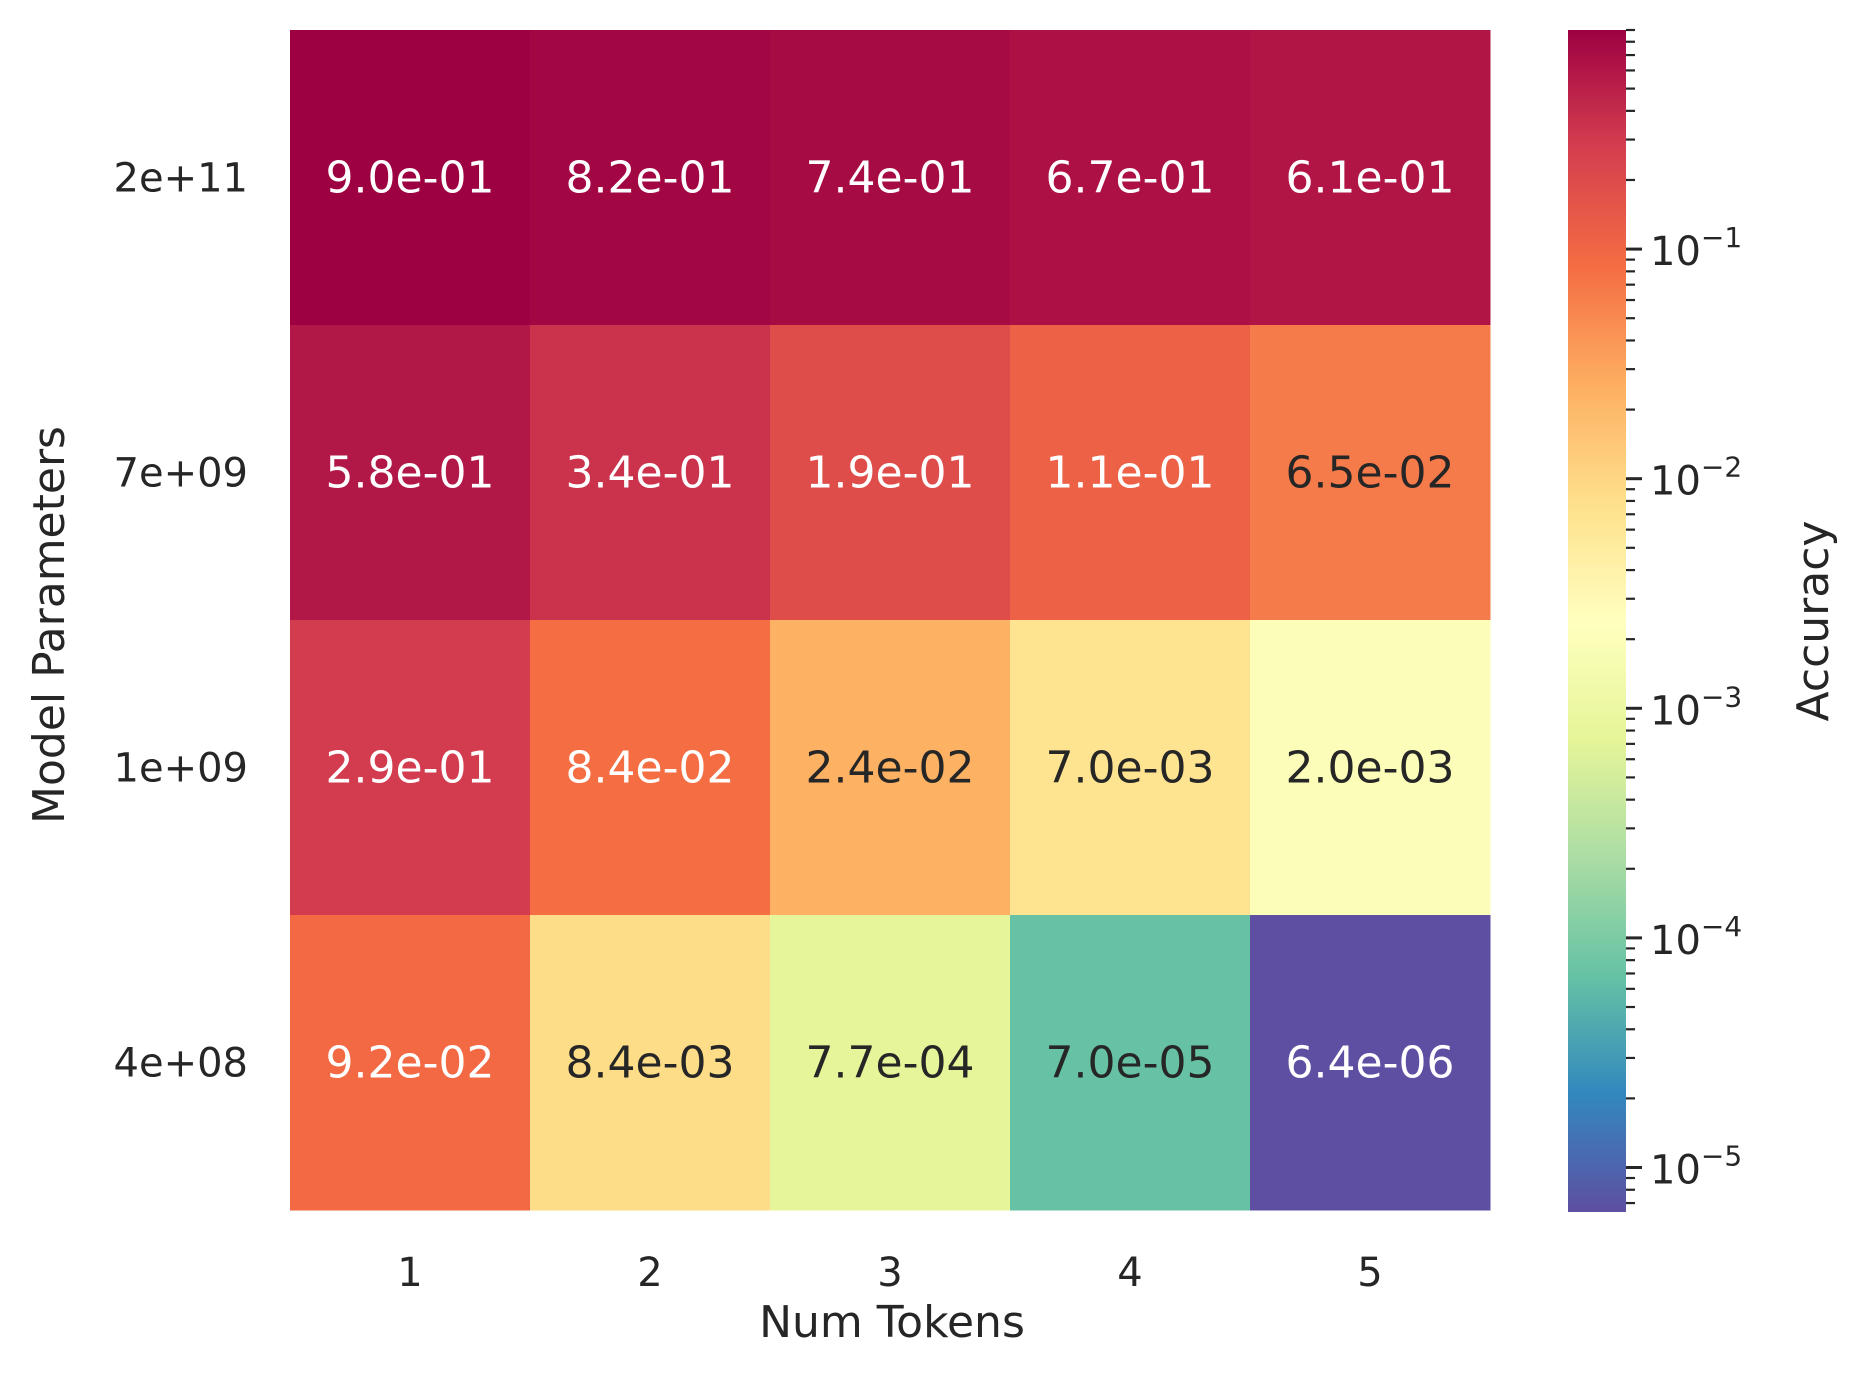 This screenshot has height=1391, width=1859. I want to click on cell-value-label: 7.0e-03, so click(1130, 768).